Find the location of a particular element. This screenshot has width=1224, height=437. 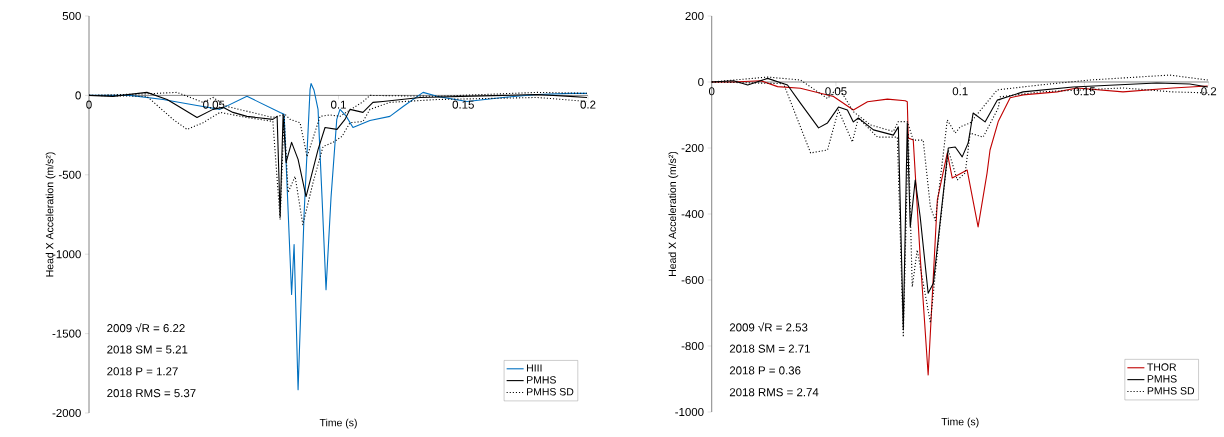

annotation: 2018 SM = 2.71 is located at coordinates (769, 348).